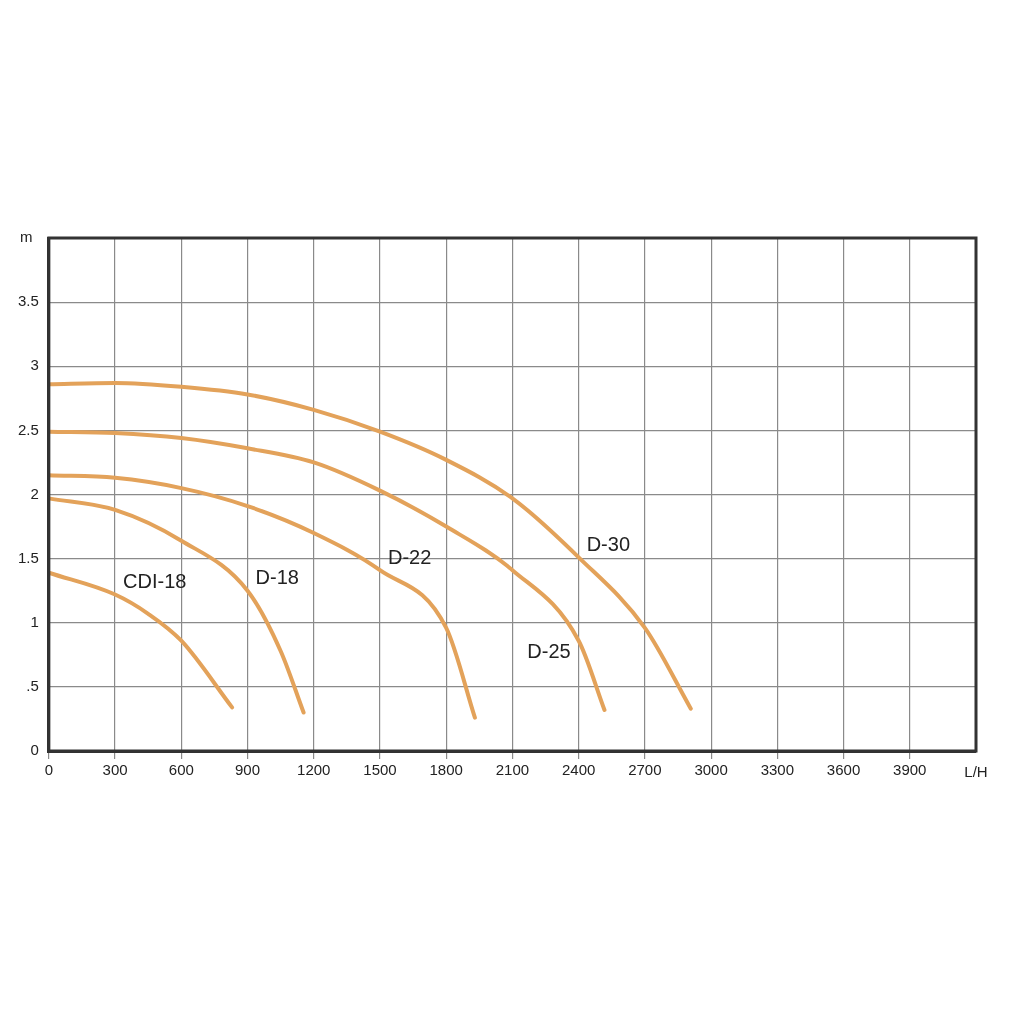 Image resolution: width=1024 pixels, height=1024 pixels. I want to click on y-tick-label: 2.5, so click(28, 429).